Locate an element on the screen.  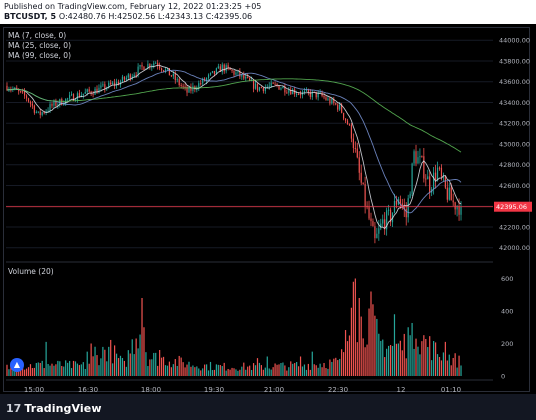
legend-ma25: MA (25, close, 0) is located at coordinates (40, 45).